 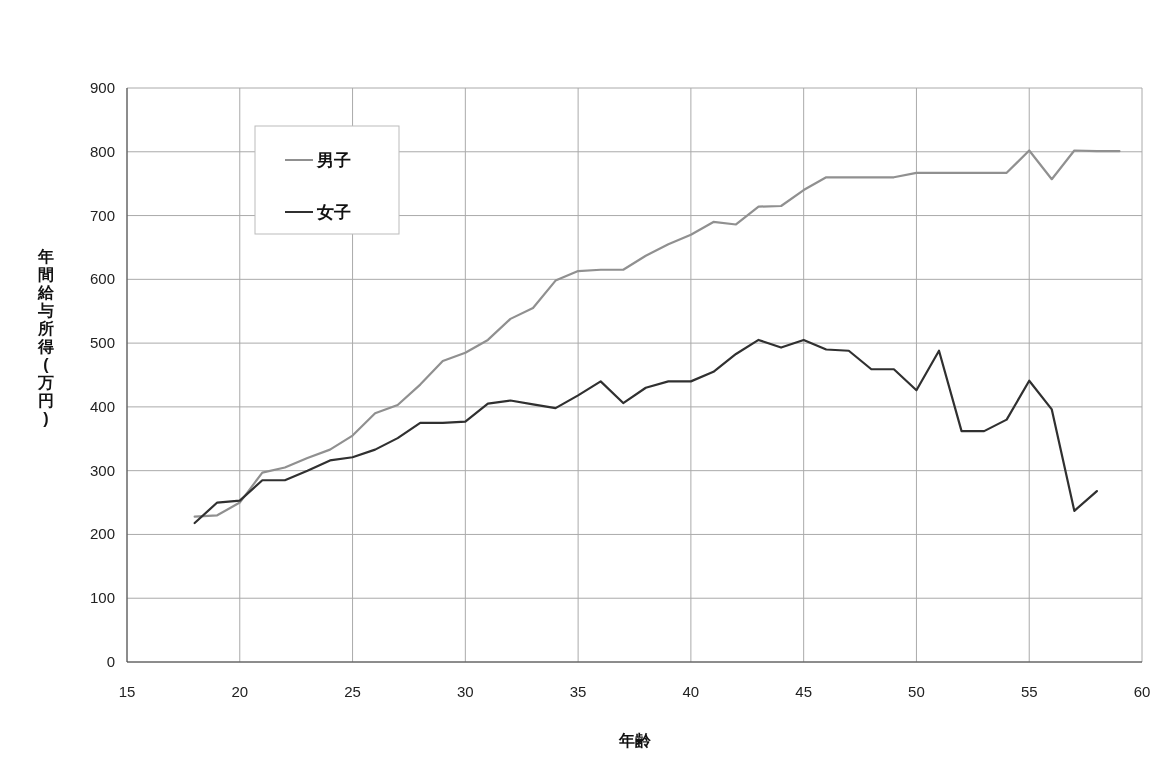 What do you see at coordinates (634, 740) in the screenshot?
I see `x-axis-title: 年齢` at bounding box center [634, 740].